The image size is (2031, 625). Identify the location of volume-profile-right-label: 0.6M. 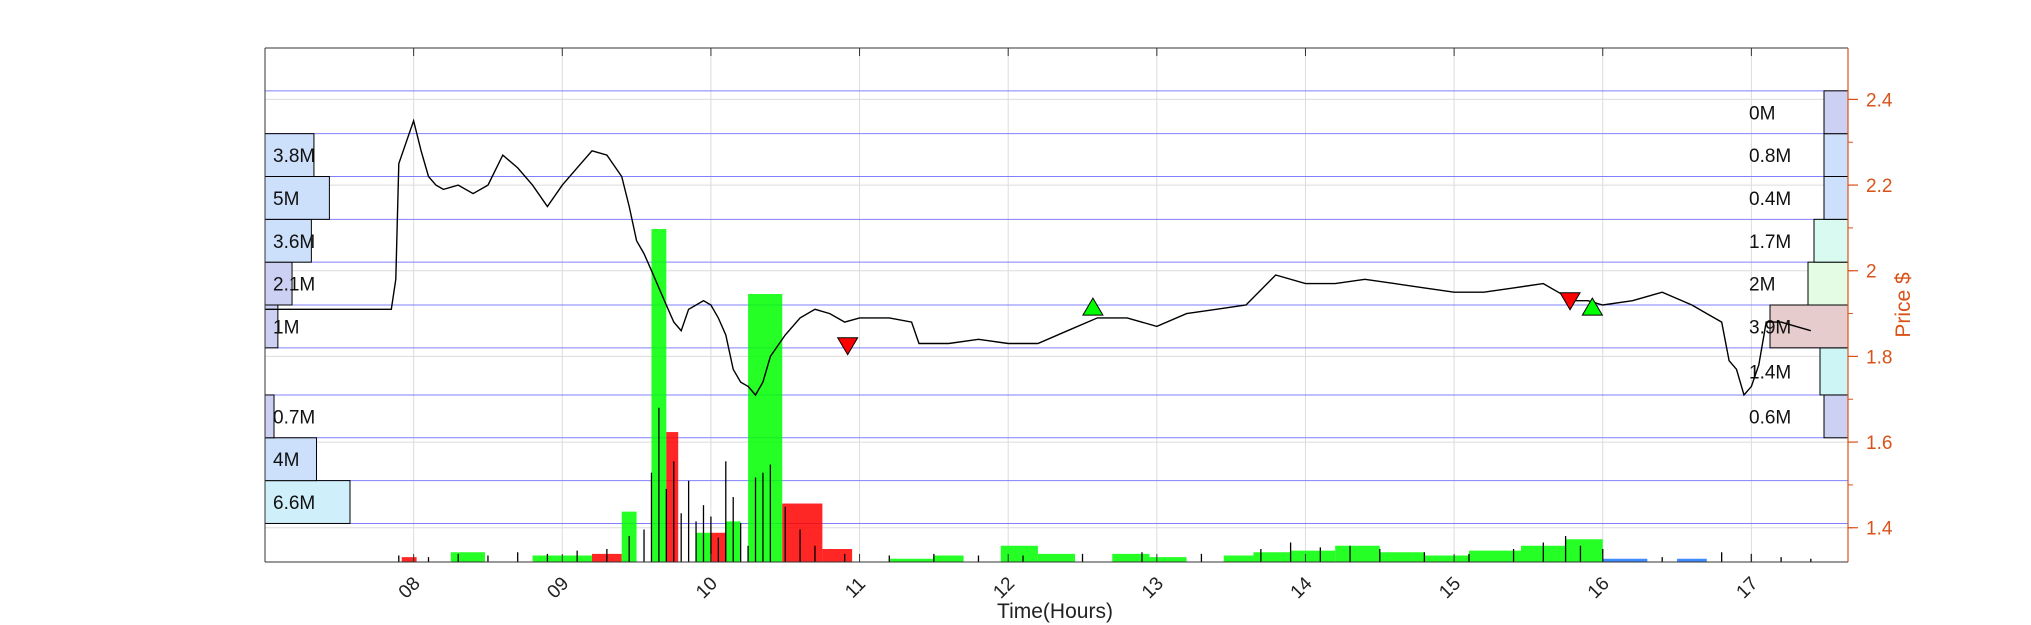
(1770, 417).